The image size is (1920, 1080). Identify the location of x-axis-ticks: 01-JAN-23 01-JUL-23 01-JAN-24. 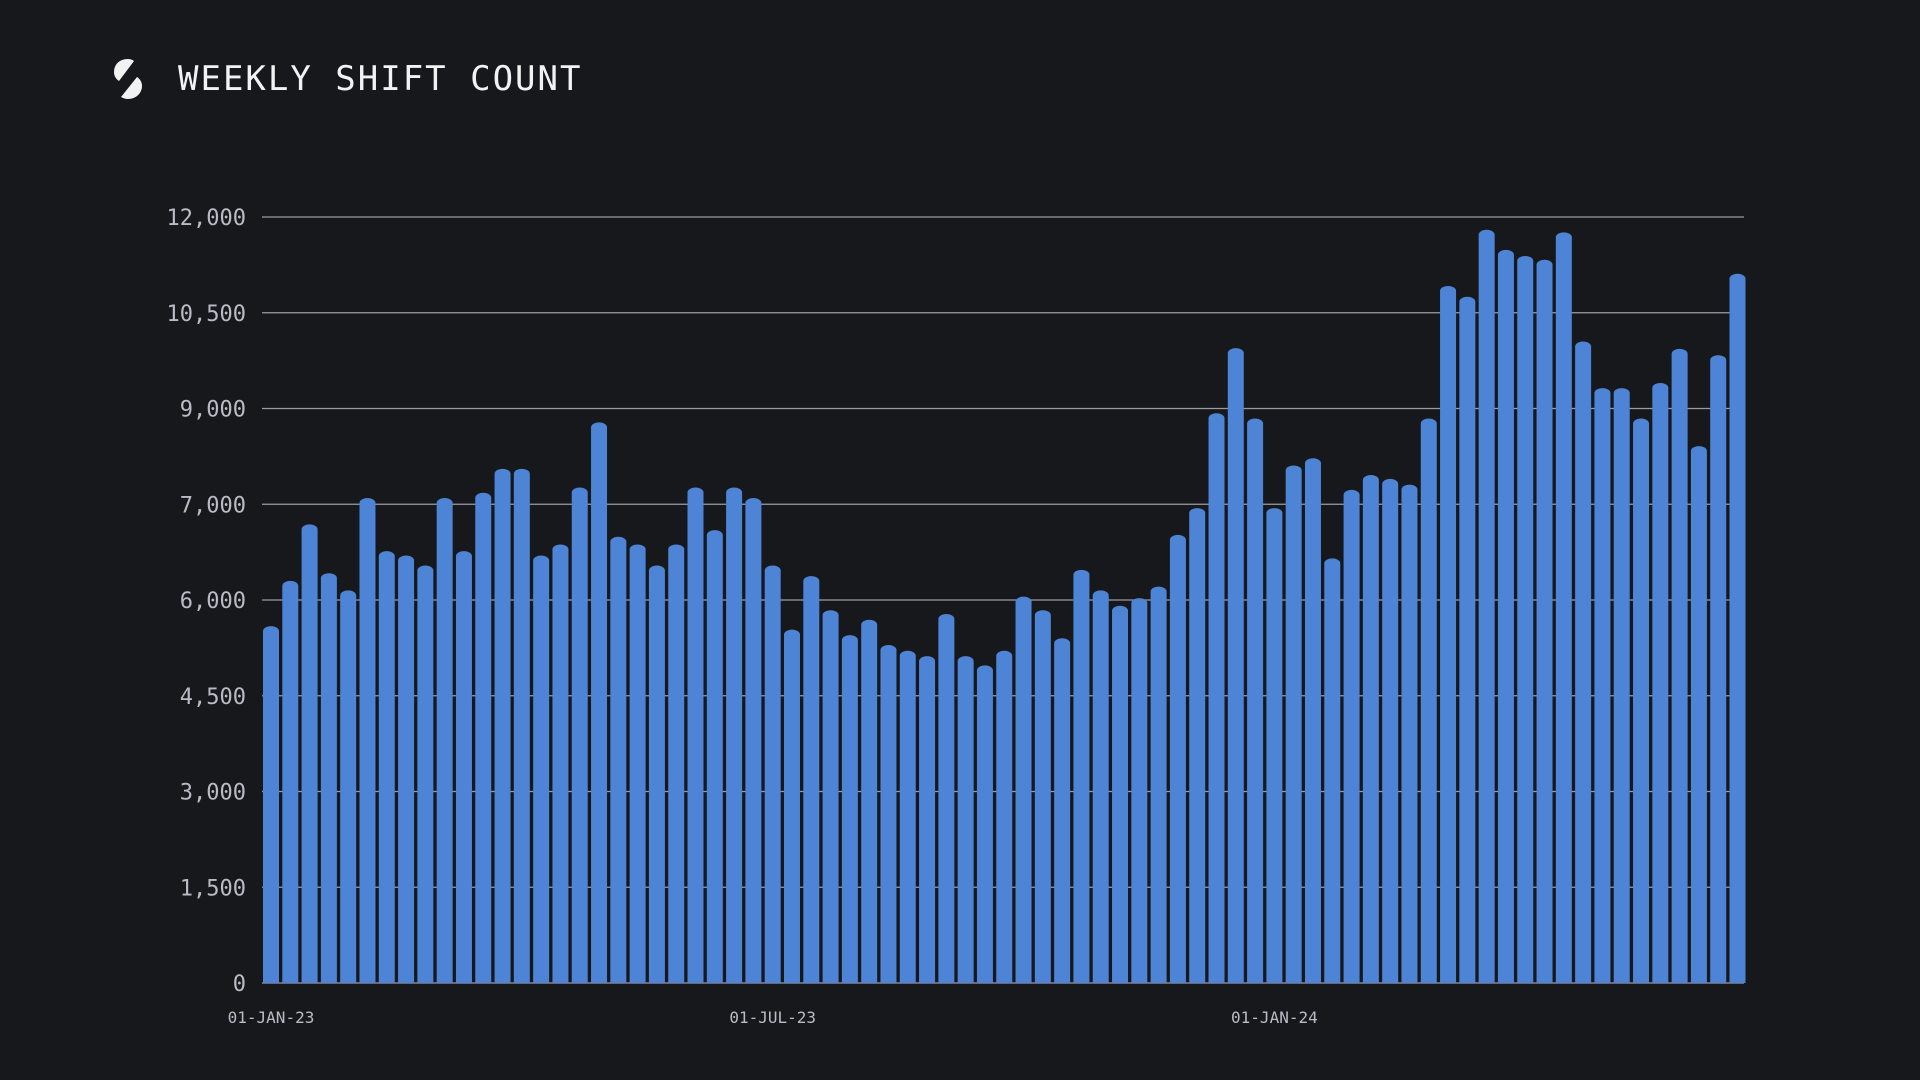
(773, 1017).